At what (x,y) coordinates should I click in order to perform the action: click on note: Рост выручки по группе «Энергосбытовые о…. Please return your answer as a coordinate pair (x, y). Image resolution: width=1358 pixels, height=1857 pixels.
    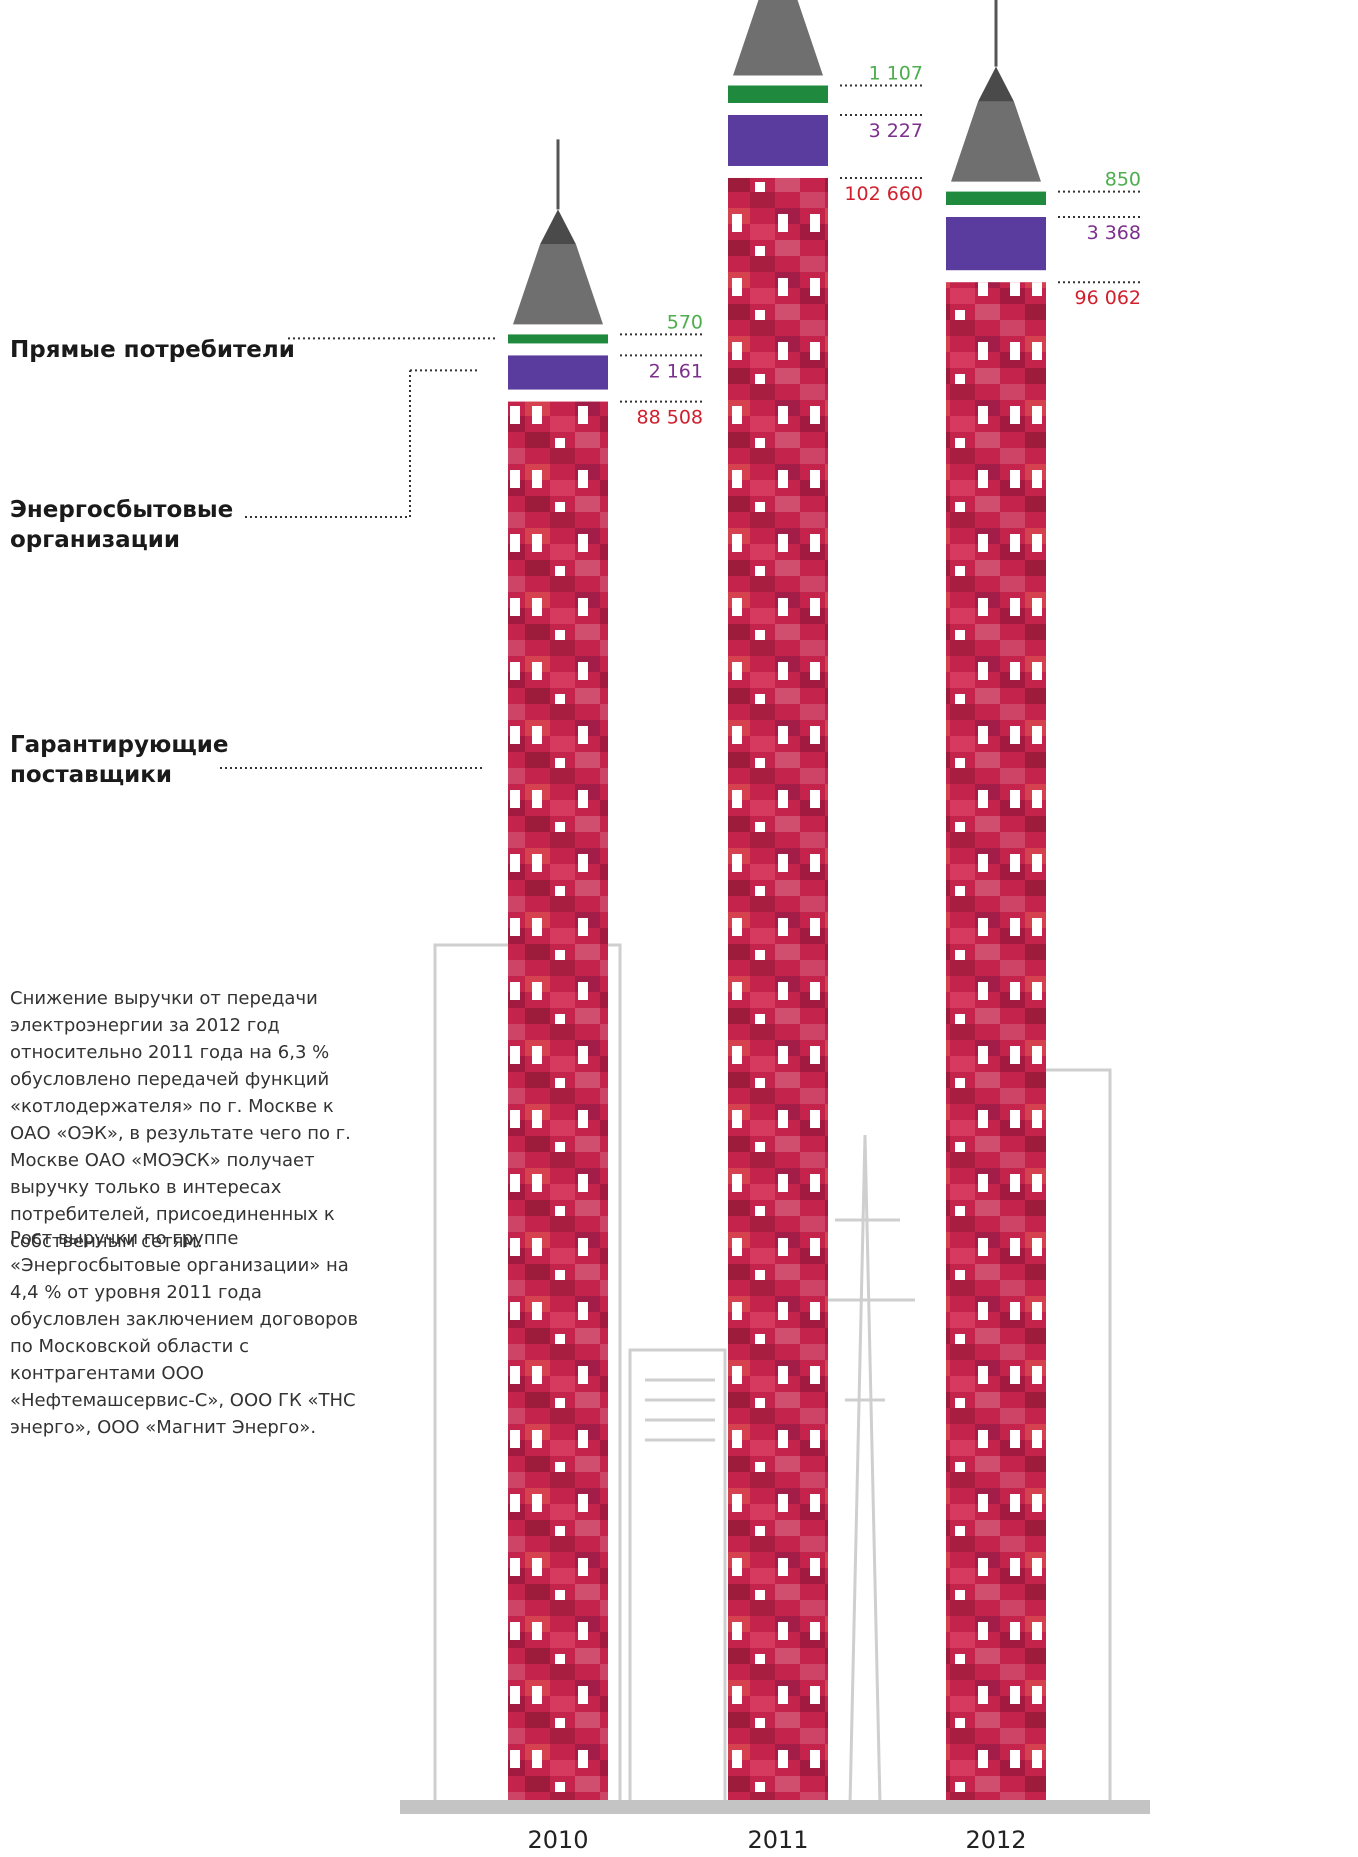
    Looking at the image, I should click on (184, 1333).